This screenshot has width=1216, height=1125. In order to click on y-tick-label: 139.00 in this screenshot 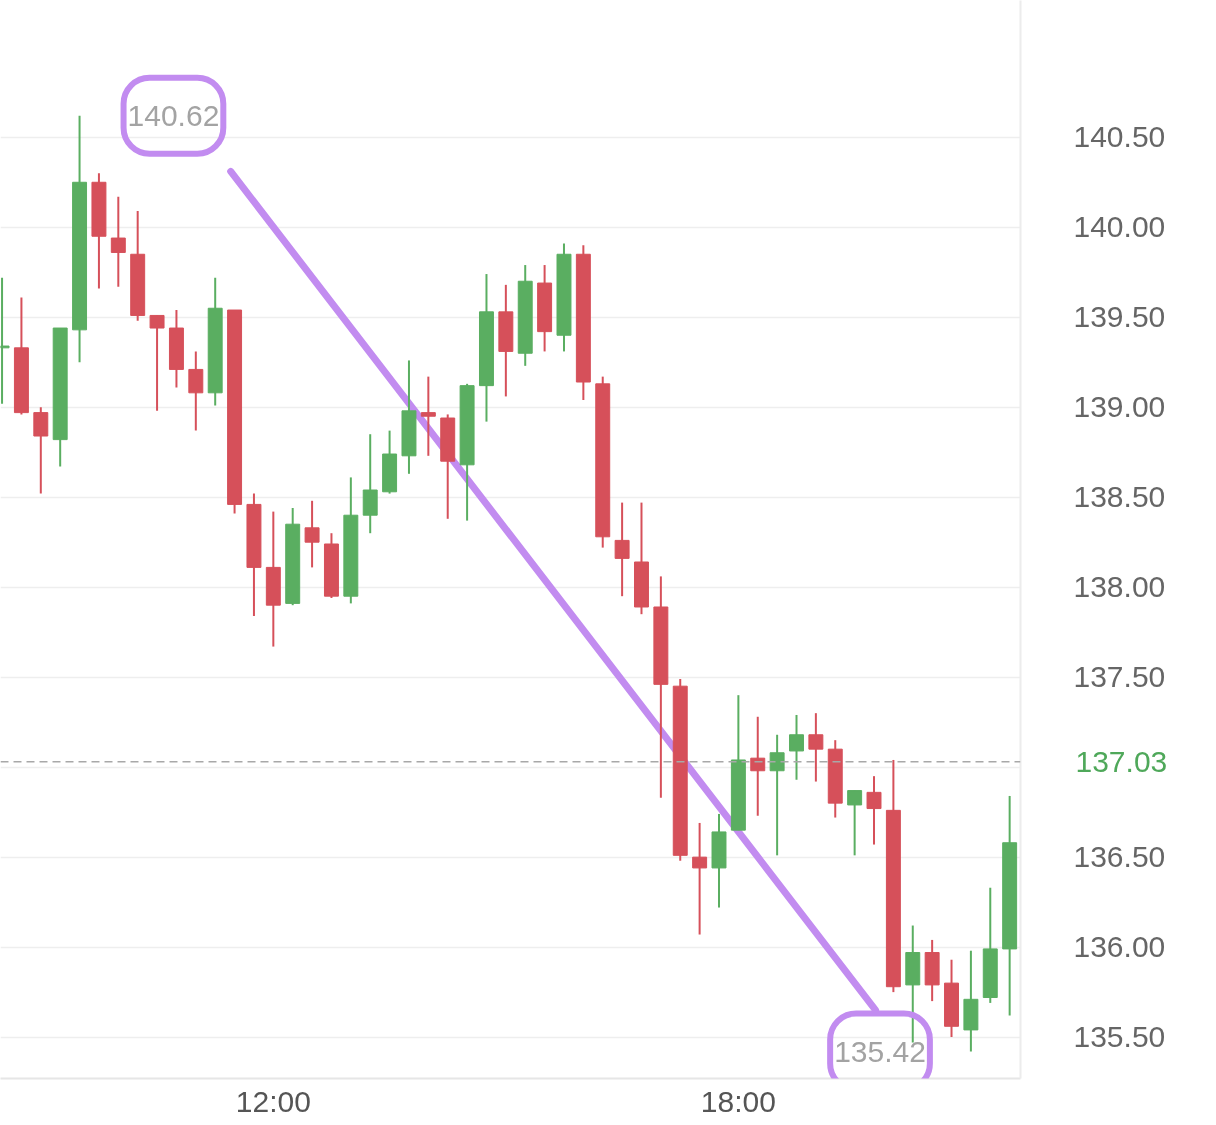, I will do `click(1119, 407)`.